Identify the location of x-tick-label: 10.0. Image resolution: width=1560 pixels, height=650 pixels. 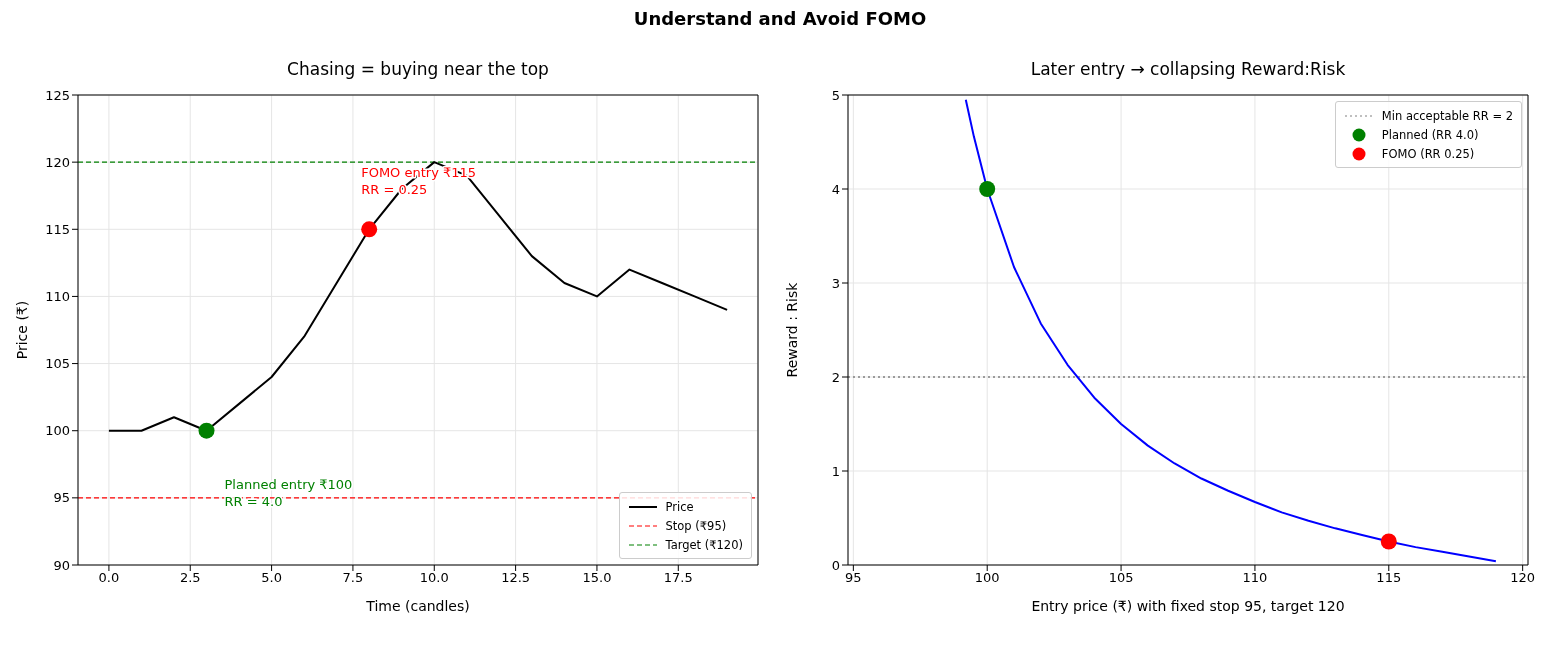
(434, 578).